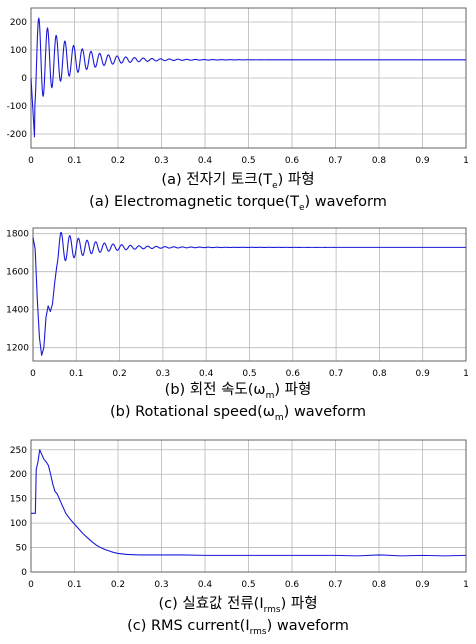 The image size is (476, 644). What do you see at coordinates (17, 311) in the screenshot?
I see `y-tick-label: 1400` at bounding box center [17, 311].